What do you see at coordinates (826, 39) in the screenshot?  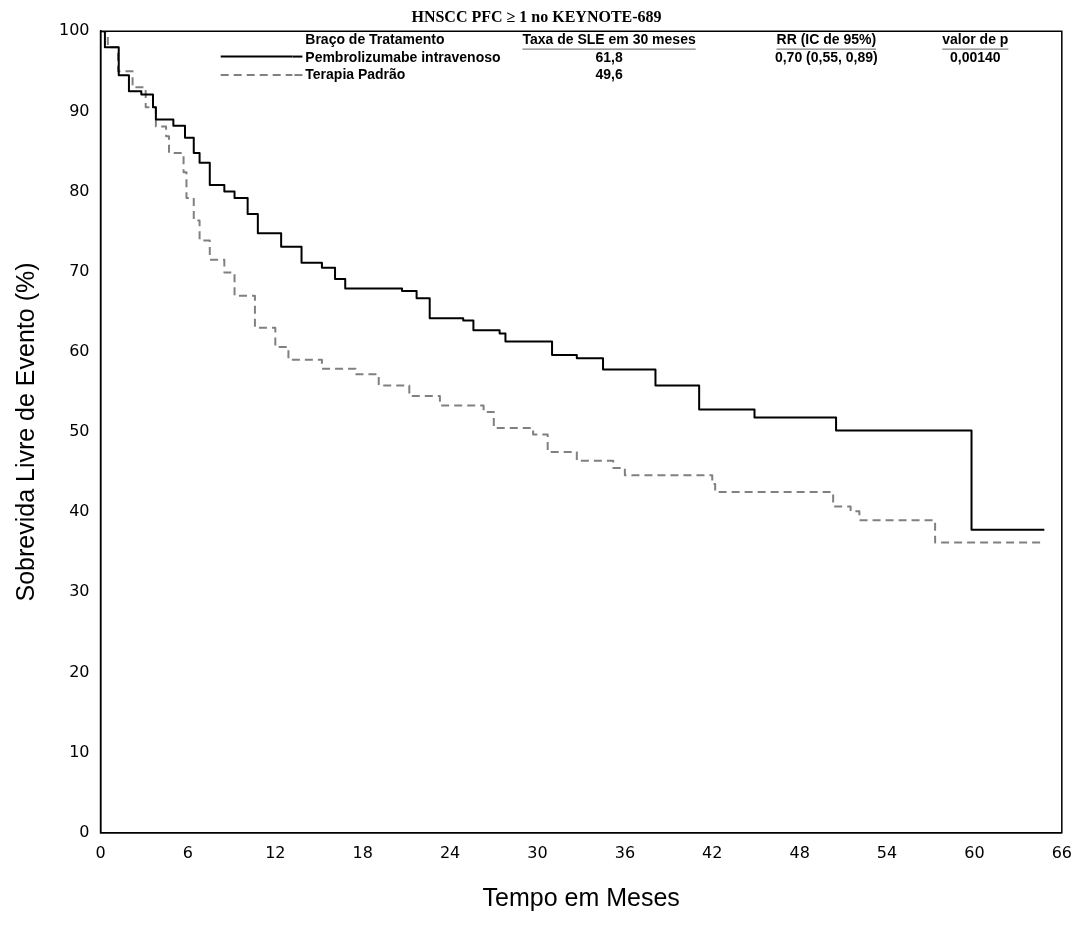 I see `annotation: RR (IC de 95%)` at bounding box center [826, 39].